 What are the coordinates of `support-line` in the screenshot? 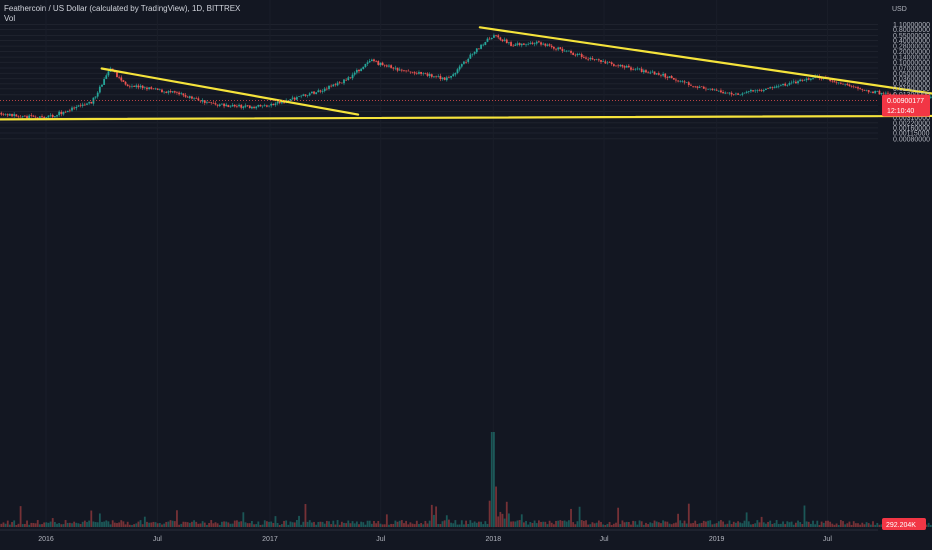 It's located at (466, 117).